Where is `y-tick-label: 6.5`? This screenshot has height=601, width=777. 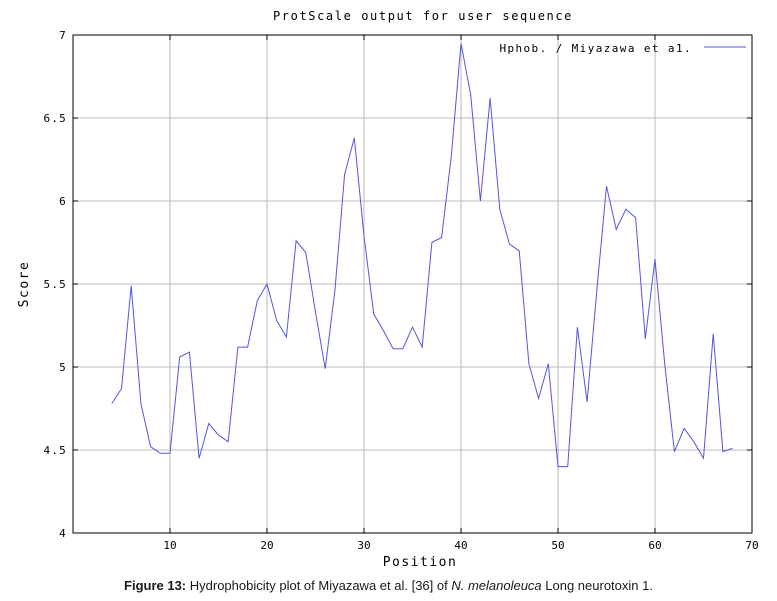
y-tick-label: 6.5 is located at coordinates (55, 118).